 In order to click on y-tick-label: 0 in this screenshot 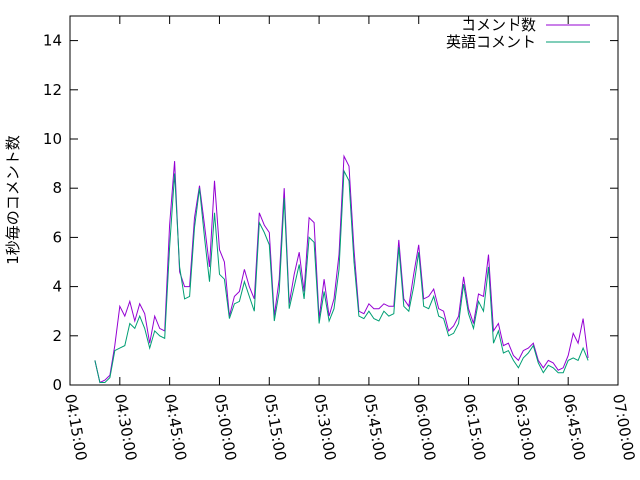, I will do `click(57, 385)`.